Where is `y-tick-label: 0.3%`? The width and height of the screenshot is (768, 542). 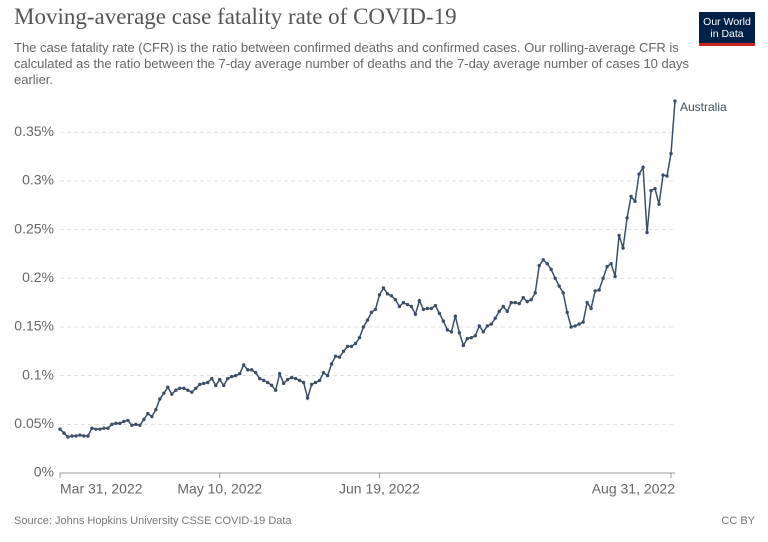 y-tick-label: 0.3% is located at coordinates (38, 180).